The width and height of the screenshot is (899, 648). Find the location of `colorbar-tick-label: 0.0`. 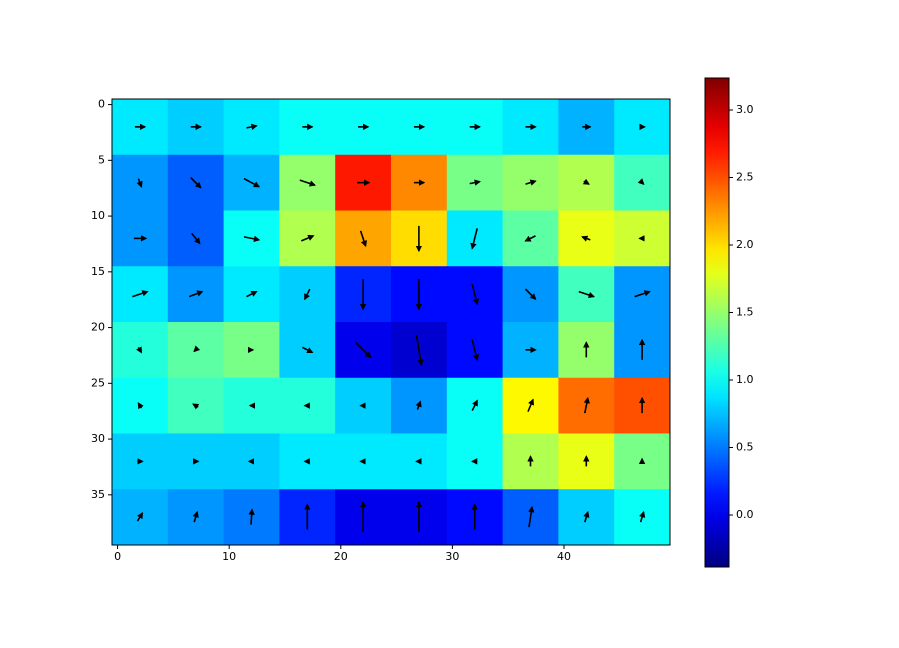

colorbar-tick-label: 0.0 is located at coordinates (745, 514).